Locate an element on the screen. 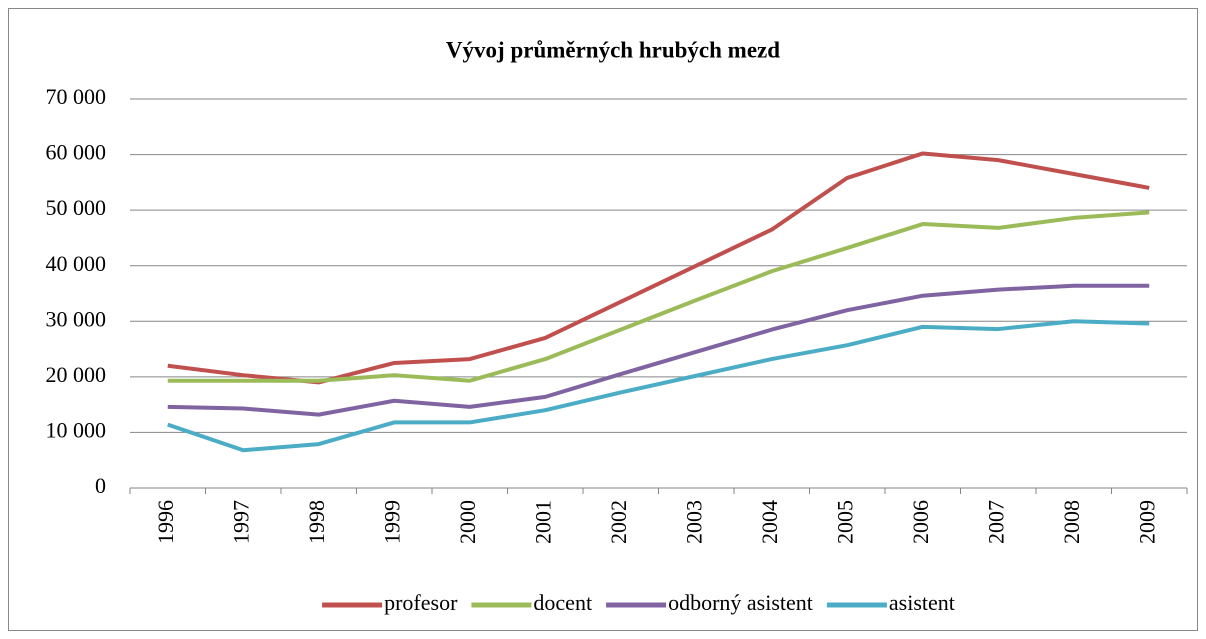 The image size is (1206, 639). legend-label: docent is located at coordinates (562, 602).